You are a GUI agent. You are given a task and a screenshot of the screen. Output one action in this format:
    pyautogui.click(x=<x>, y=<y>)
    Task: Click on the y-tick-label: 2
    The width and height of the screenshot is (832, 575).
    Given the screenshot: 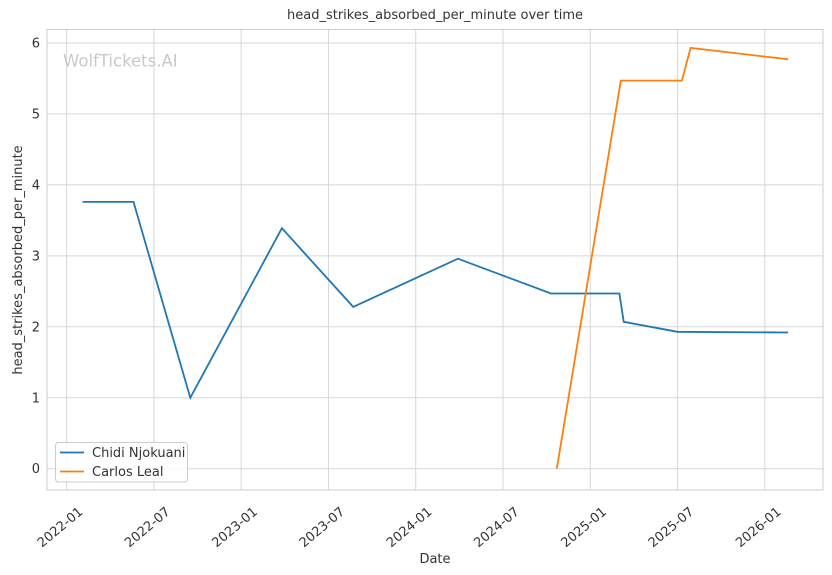 What is the action you would take?
    pyautogui.click(x=36, y=327)
    